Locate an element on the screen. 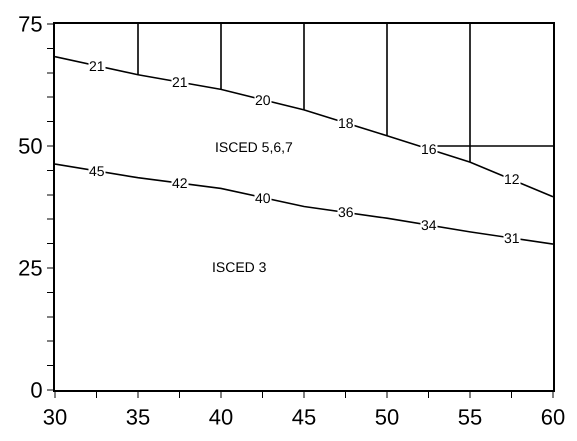 Image resolution: width=577 pixels, height=441 pixels. x-tick-label: 55 is located at coordinates (470, 417).